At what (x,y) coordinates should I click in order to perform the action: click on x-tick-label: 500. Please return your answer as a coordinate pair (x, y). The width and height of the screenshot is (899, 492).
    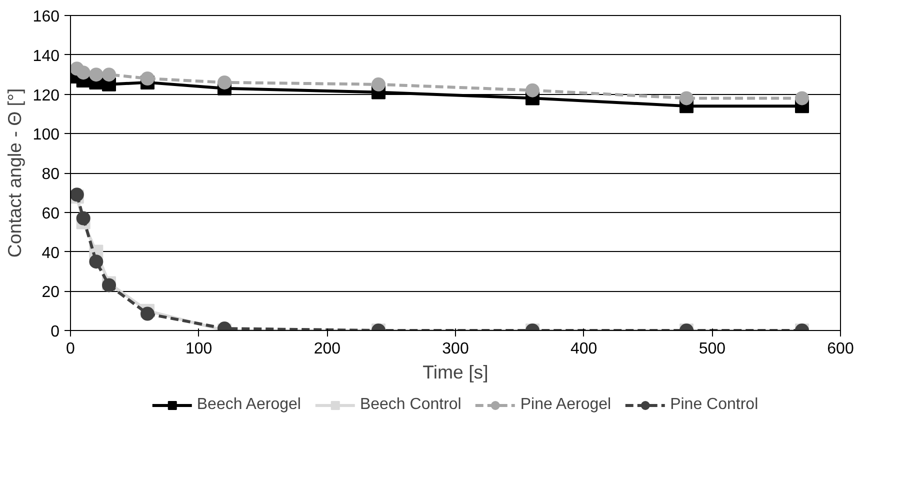
    Looking at the image, I should click on (712, 349).